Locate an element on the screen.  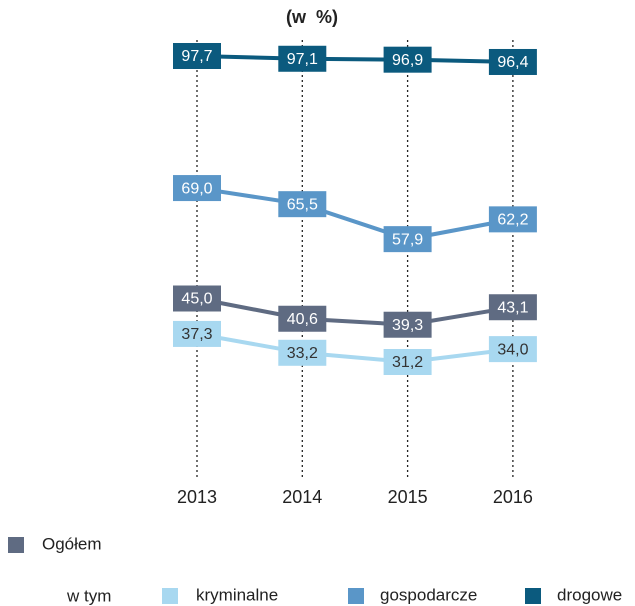
x-tick-label: 2013 is located at coordinates (197, 497).